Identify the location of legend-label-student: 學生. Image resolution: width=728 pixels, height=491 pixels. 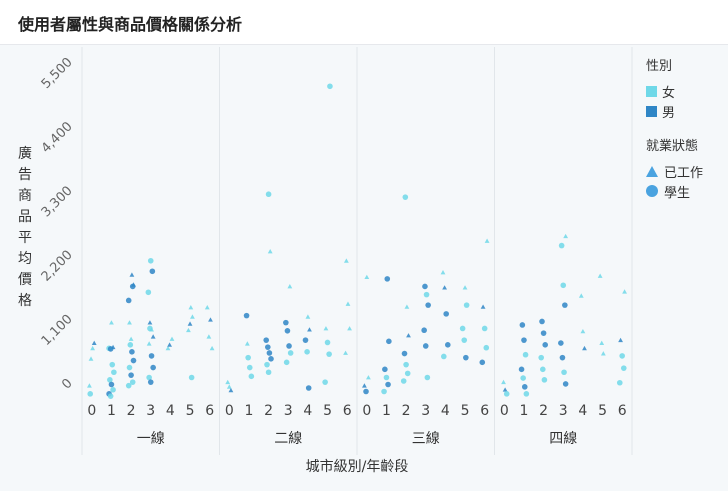
(677, 193).